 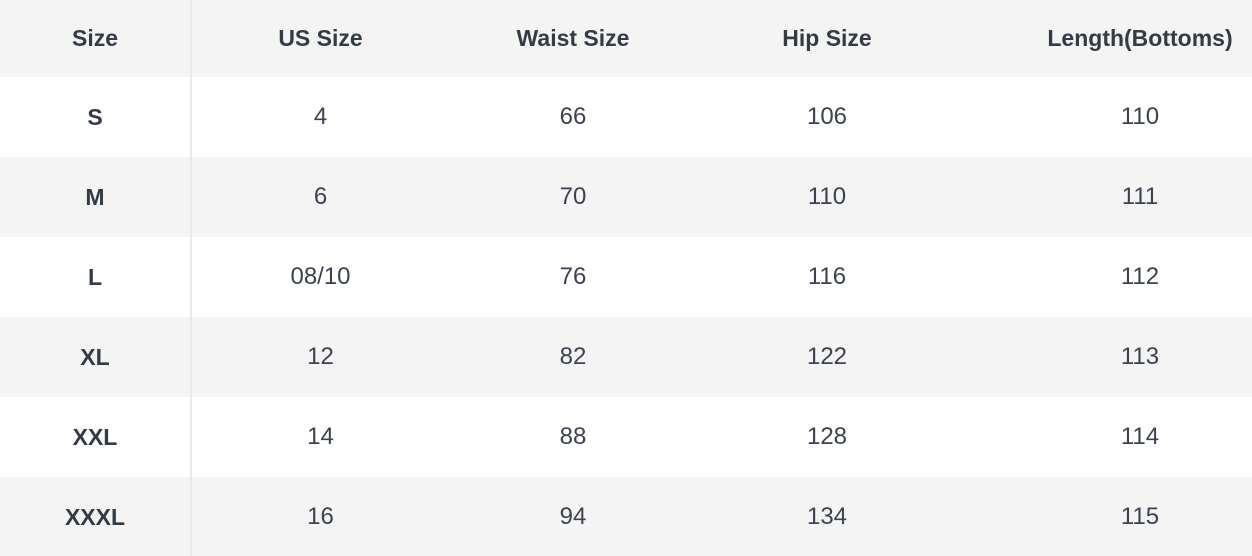 What do you see at coordinates (96, 516) in the screenshot?
I see `cell-size: XXXL` at bounding box center [96, 516].